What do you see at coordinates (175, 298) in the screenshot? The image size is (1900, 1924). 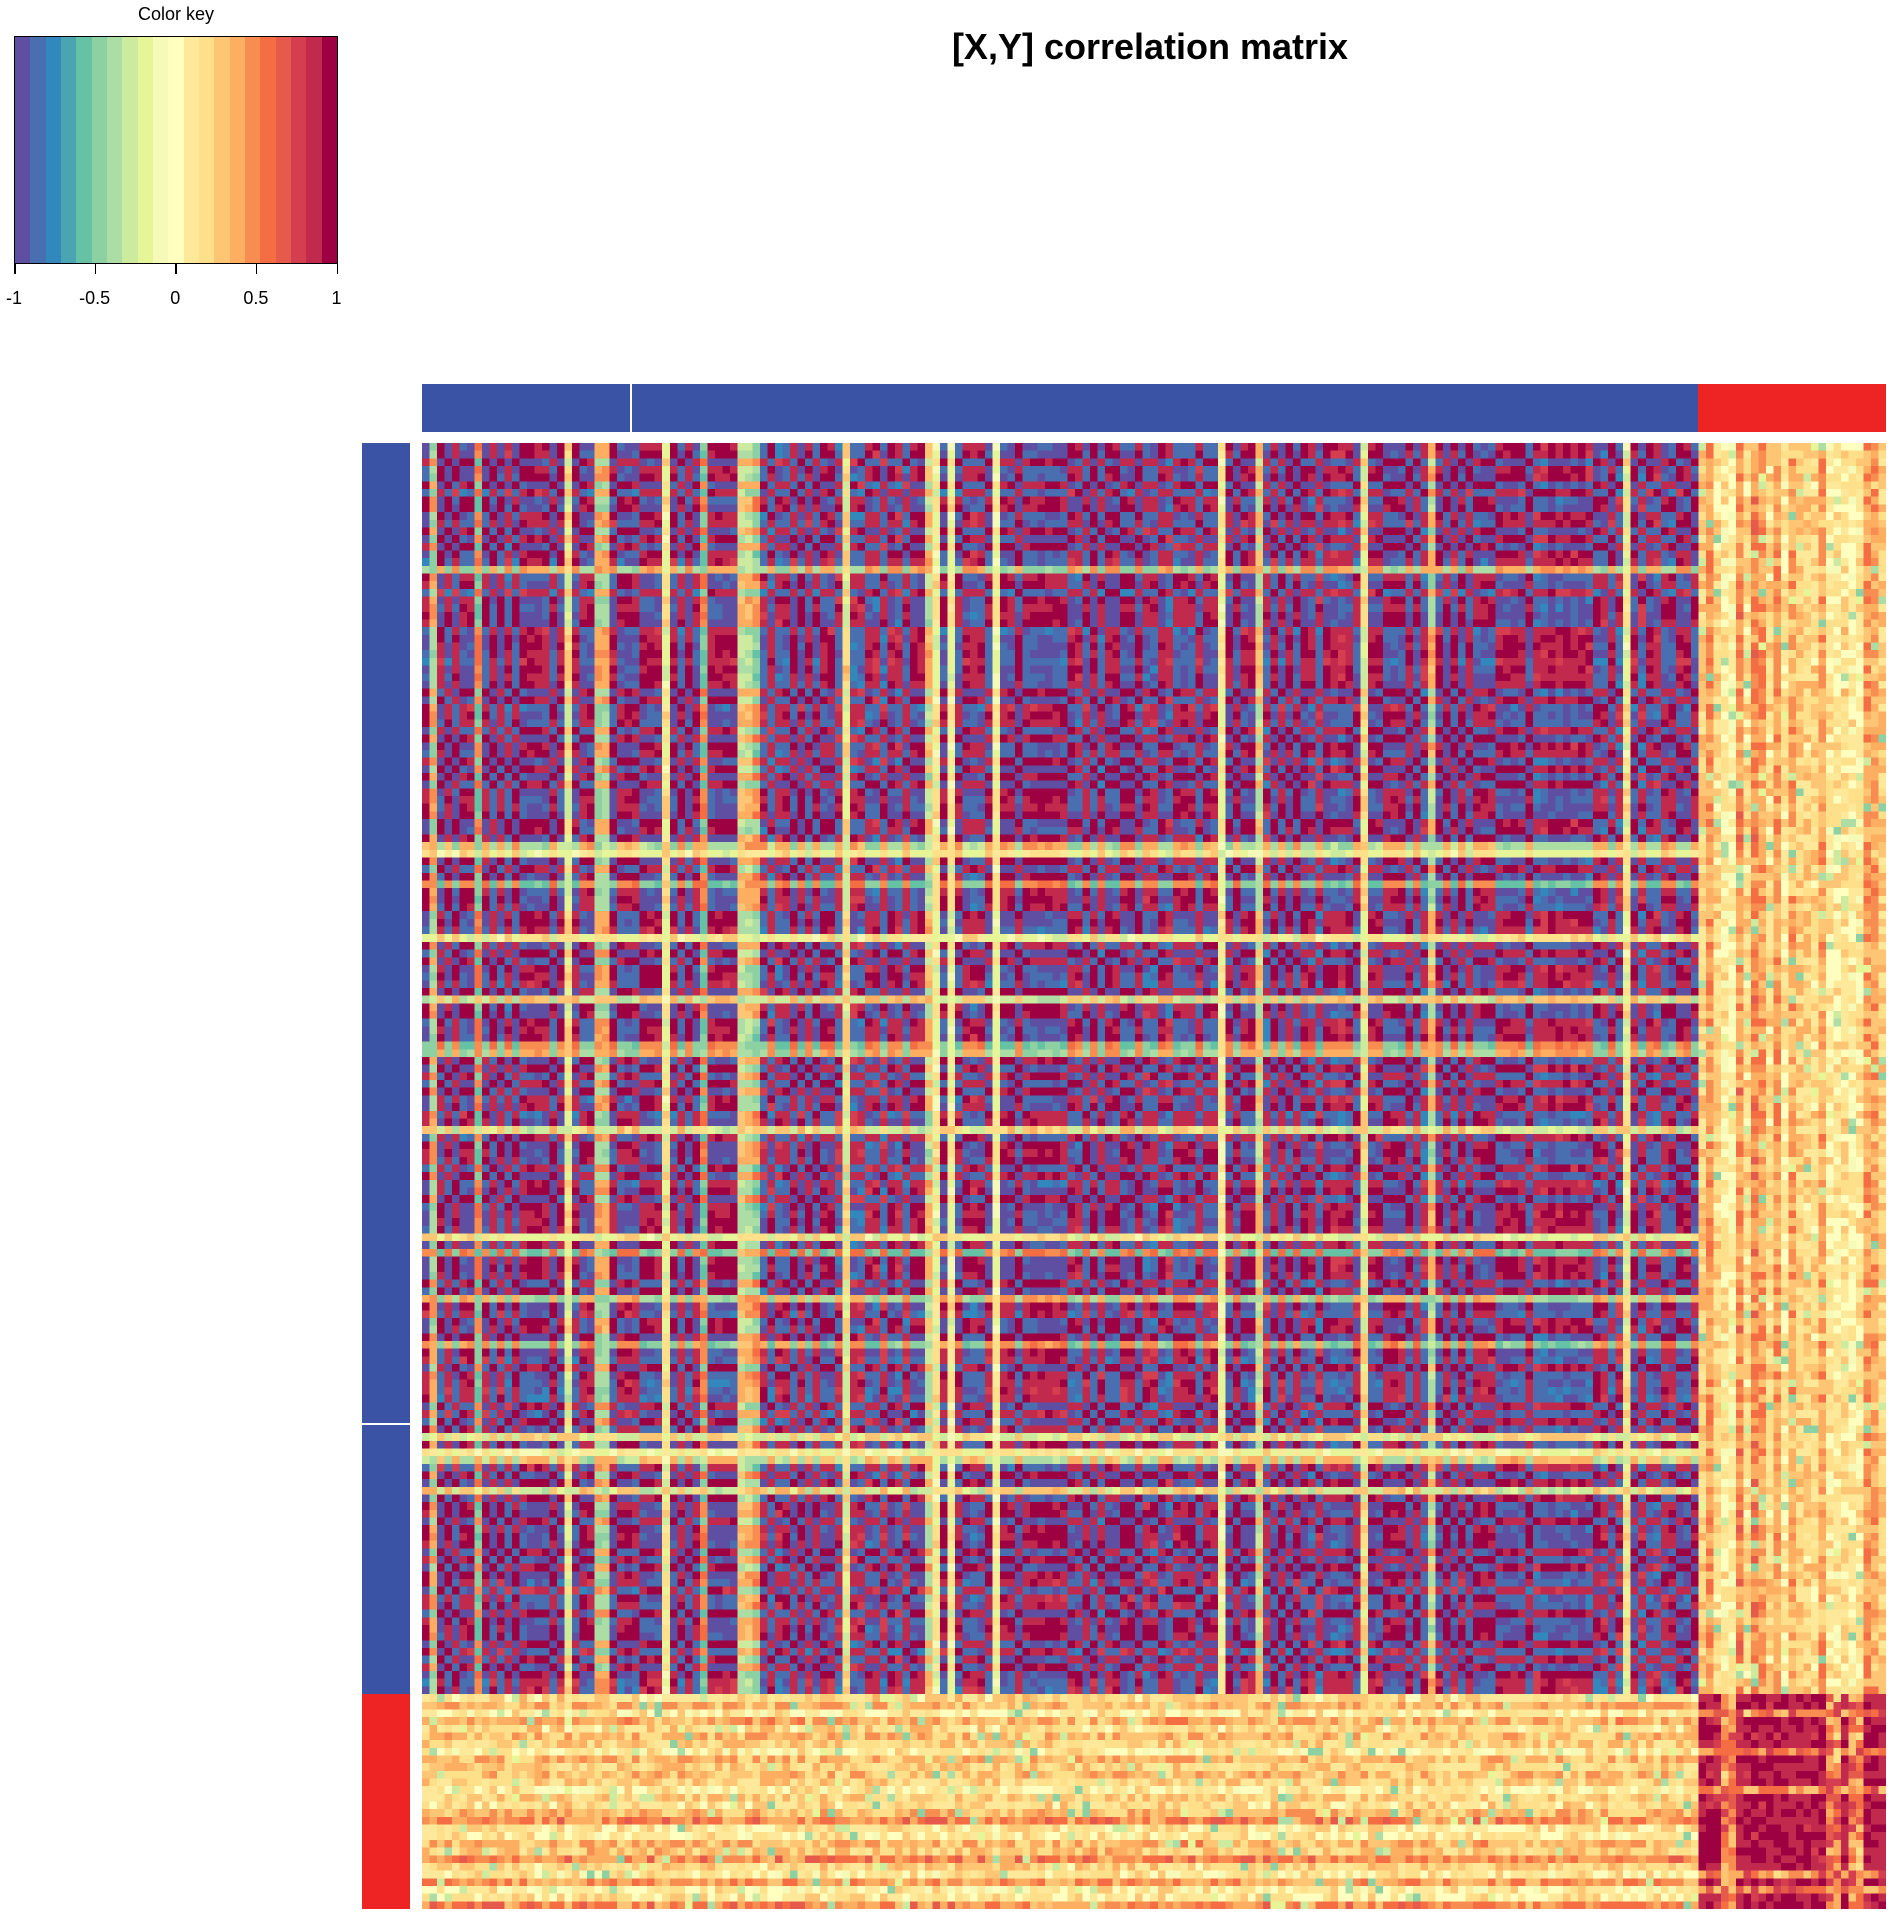 I see `color-key-tick-label: 0` at bounding box center [175, 298].